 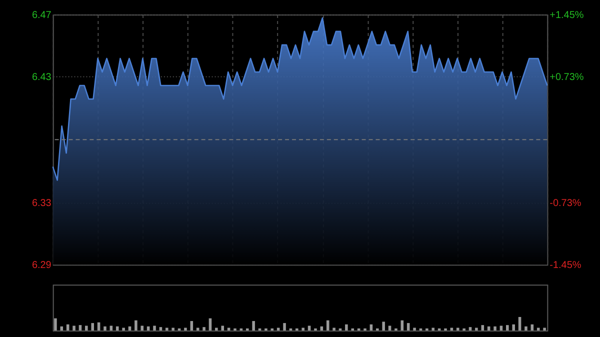 I want to click on y2-tick-label: -1.45%, so click(x=566, y=266).